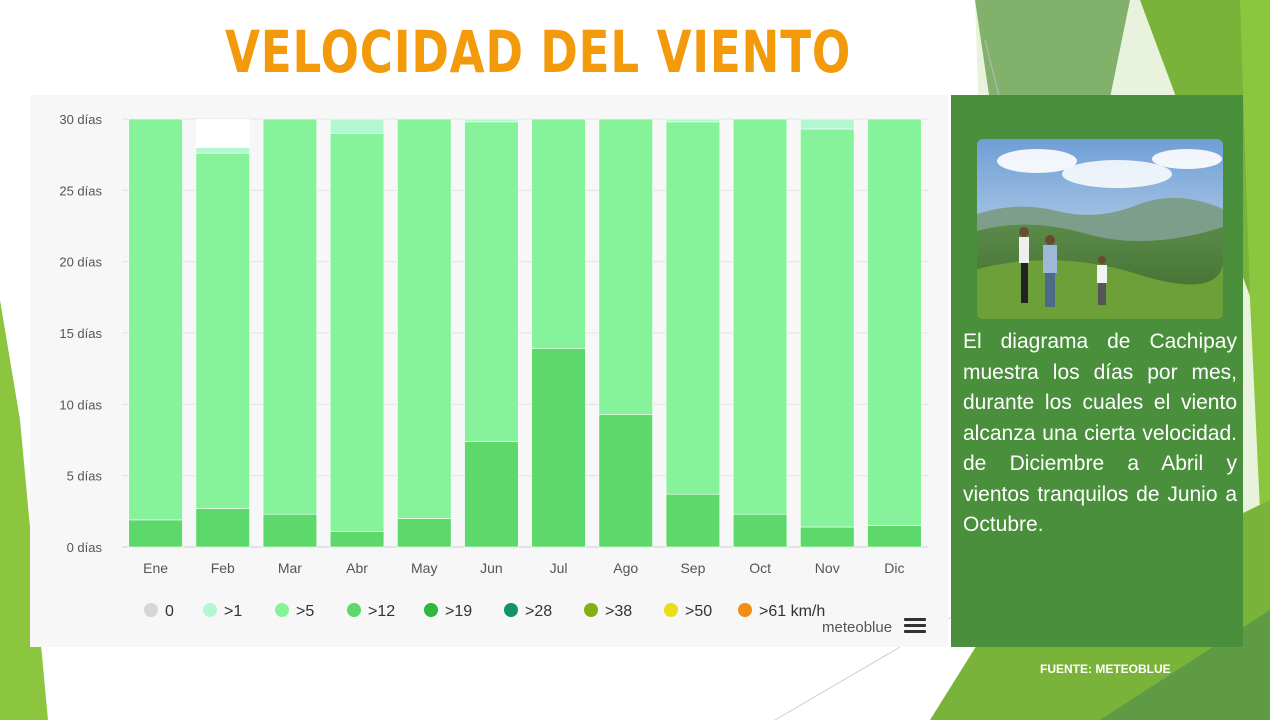 This screenshot has width=1270, height=720. I want to click on legend-item: >19, so click(448, 611).